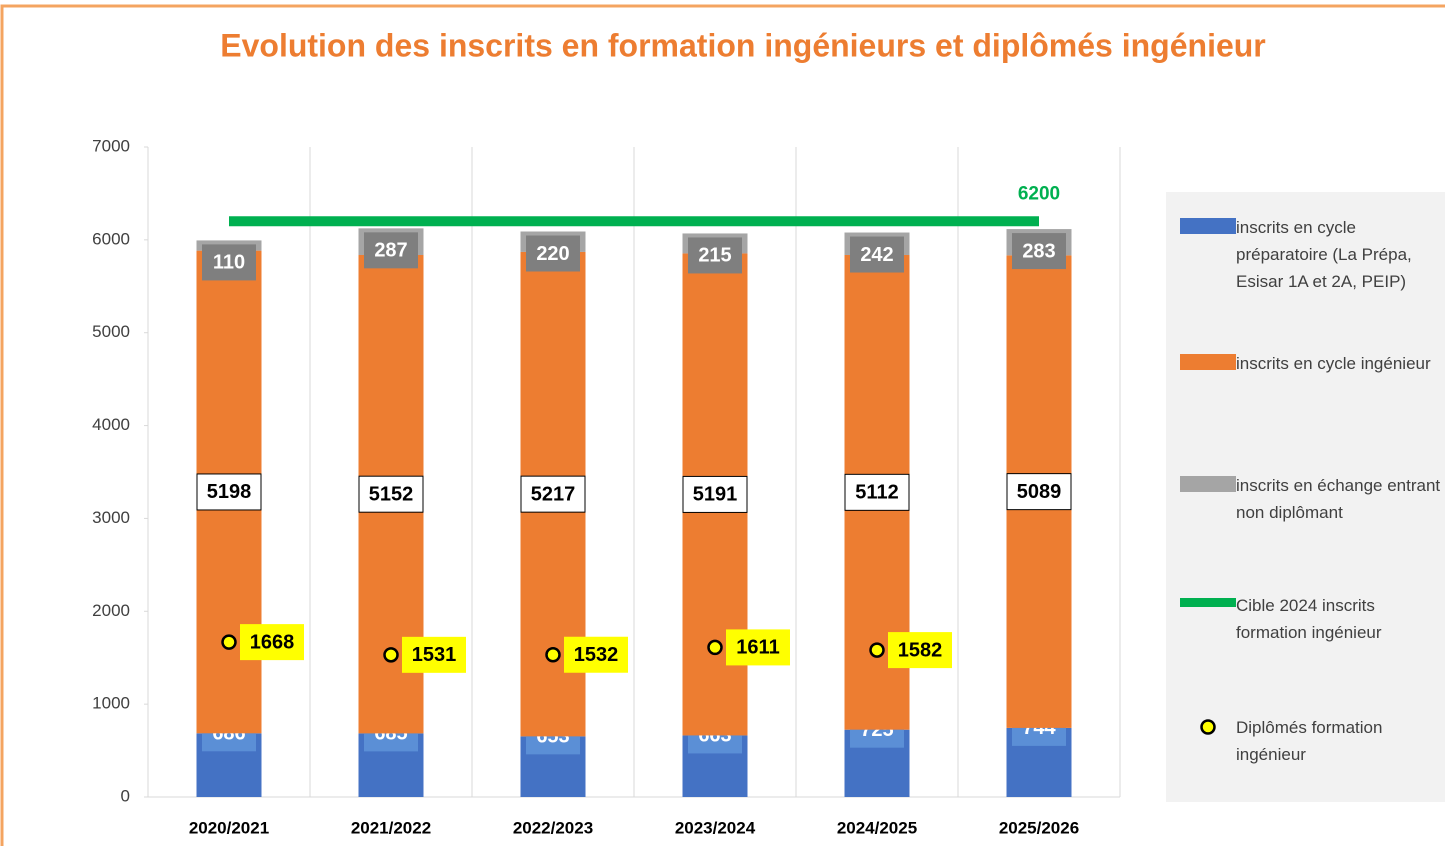 The height and width of the screenshot is (846, 1445). I want to click on data-label: 5198, so click(229, 492).